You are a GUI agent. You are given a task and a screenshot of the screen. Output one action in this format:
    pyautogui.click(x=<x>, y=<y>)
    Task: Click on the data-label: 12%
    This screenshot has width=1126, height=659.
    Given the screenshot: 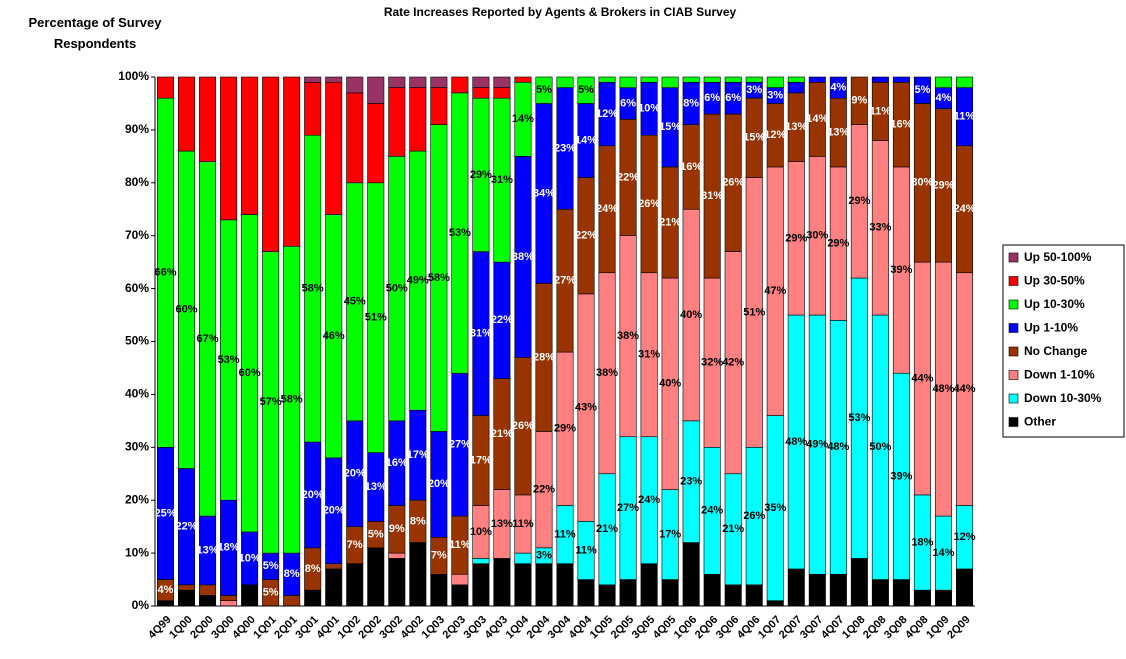 What is the action you would take?
    pyautogui.click(x=964, y=537)
    